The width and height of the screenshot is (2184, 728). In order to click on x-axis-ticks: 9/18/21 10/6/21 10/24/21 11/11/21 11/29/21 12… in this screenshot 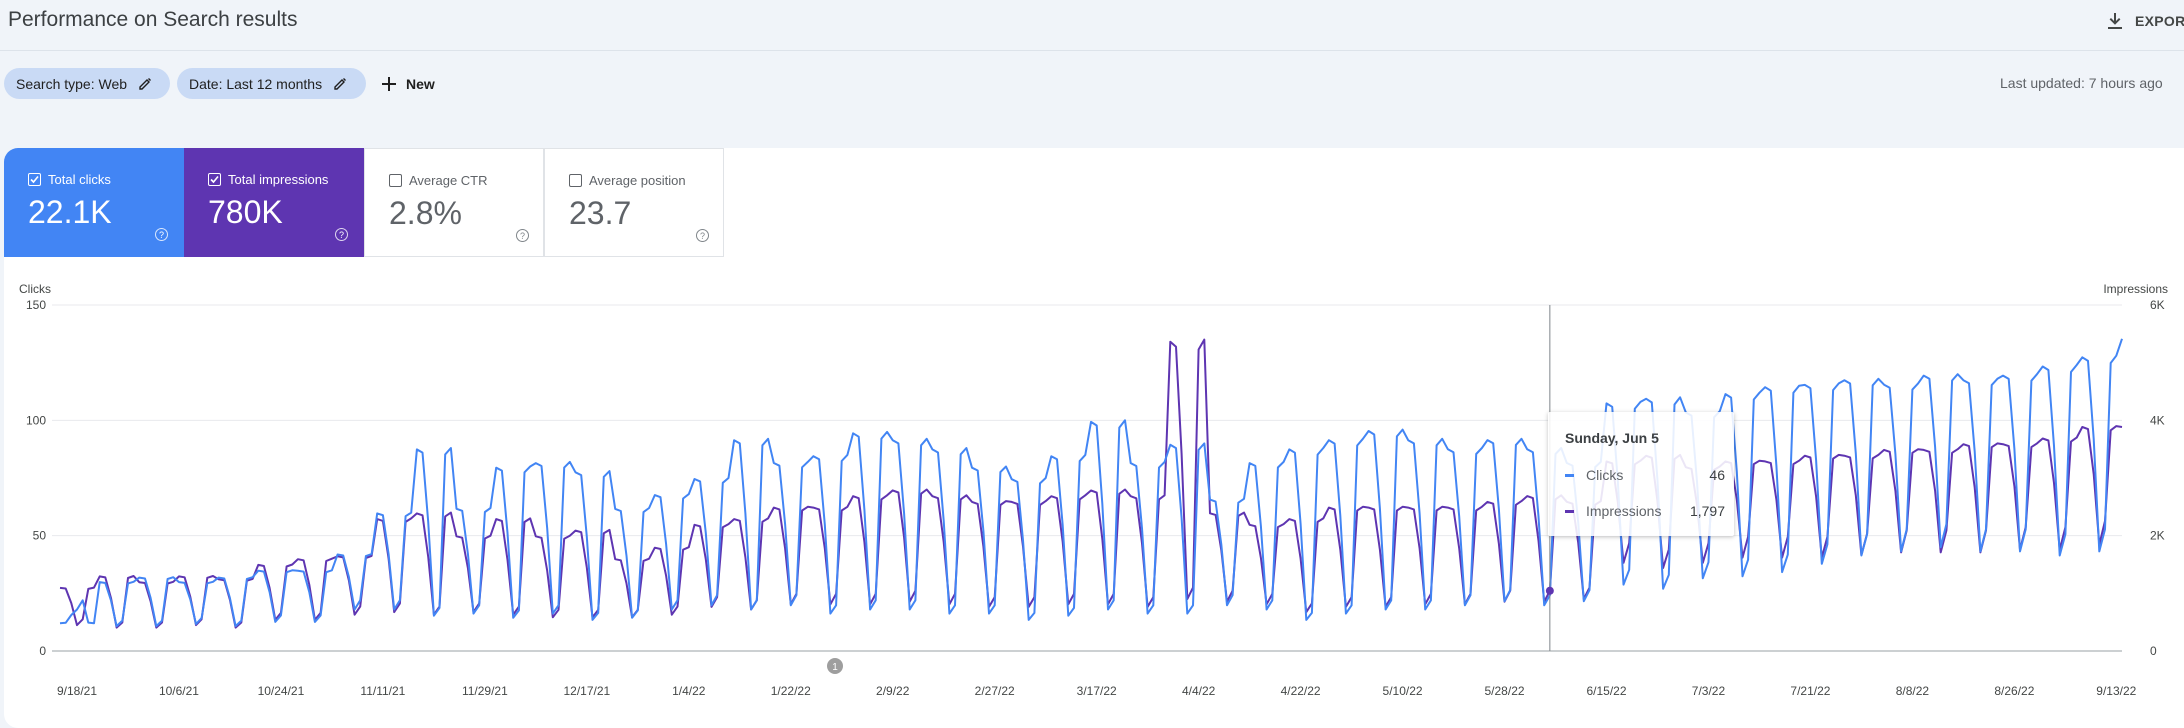, I will do `click(1097, 691)`.